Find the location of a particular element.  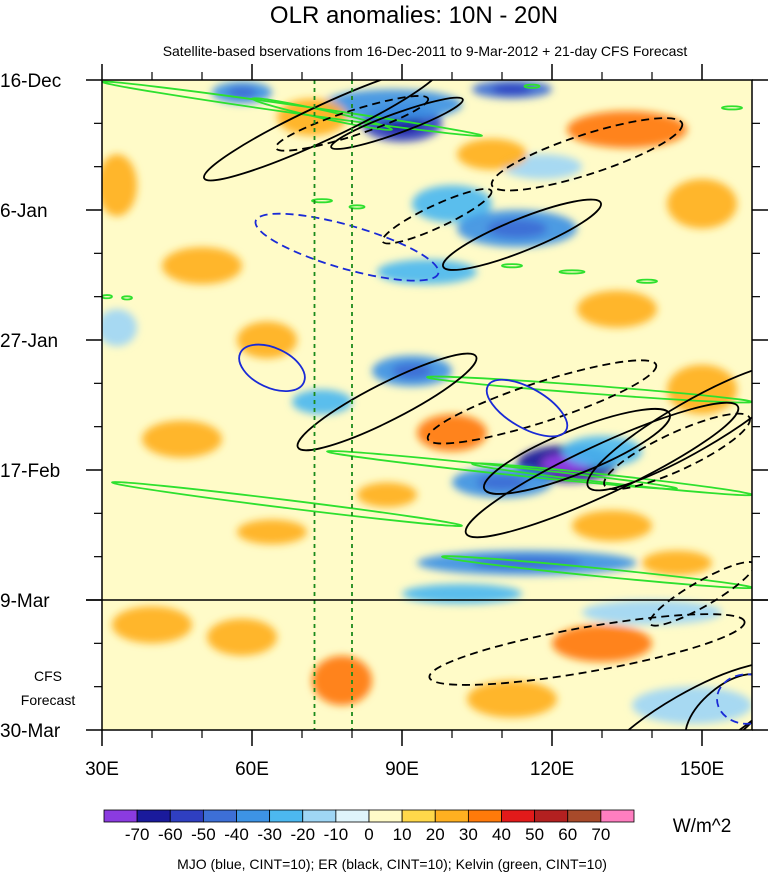

y-tick-label: 6-Jan is located at coordinates (24, 211).